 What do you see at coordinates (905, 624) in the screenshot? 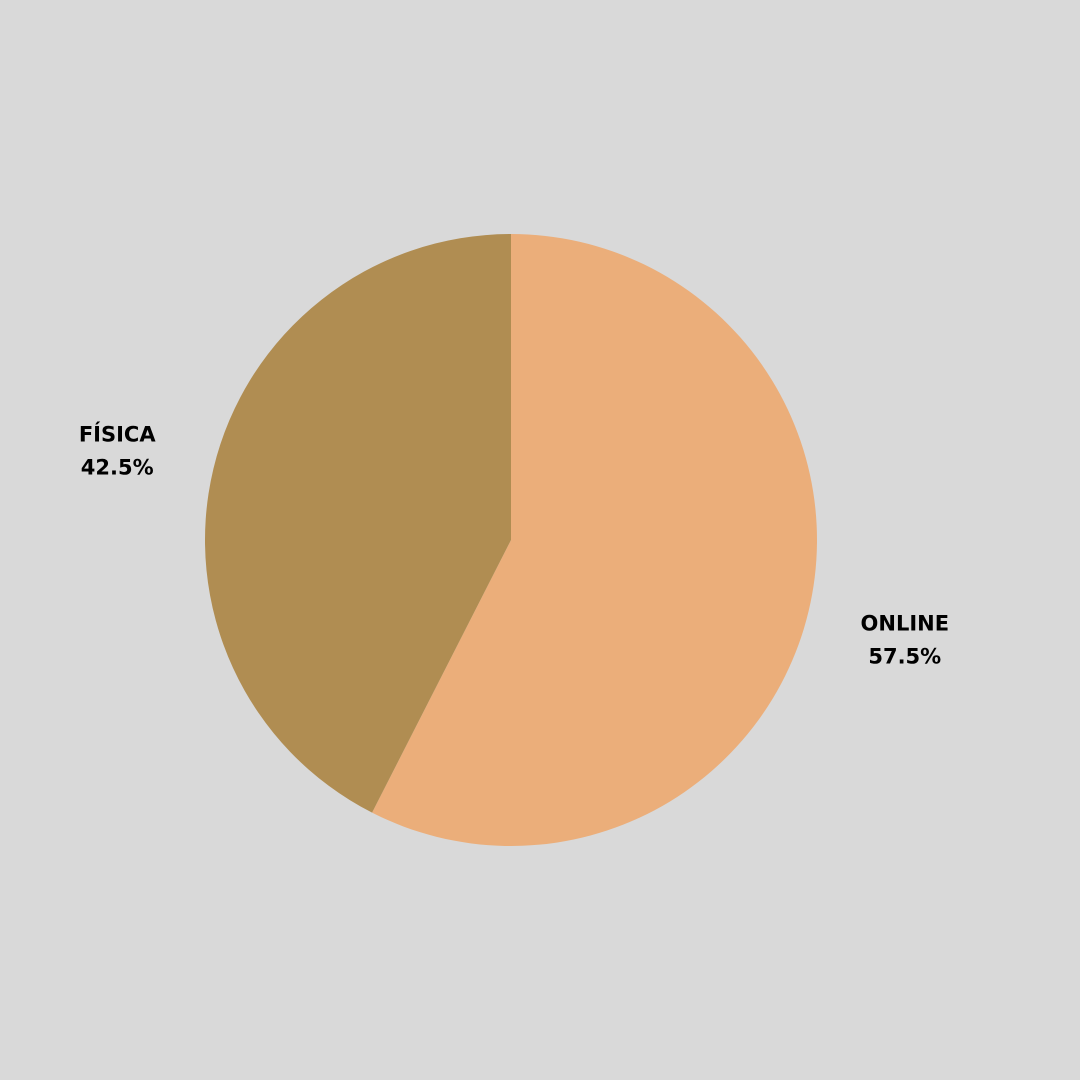
I see `slice-label-online: ONLINE` at bounding box center [905, 624].